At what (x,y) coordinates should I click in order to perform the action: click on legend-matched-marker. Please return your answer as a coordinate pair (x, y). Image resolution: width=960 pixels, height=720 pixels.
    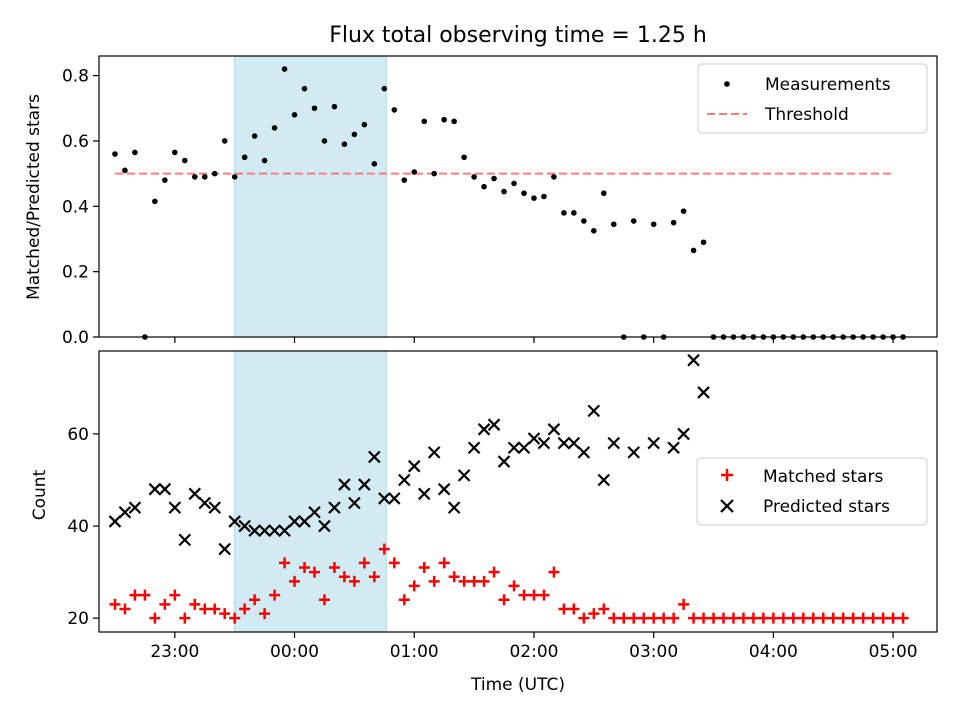
    Looking at the image, I should click on (727, 475).